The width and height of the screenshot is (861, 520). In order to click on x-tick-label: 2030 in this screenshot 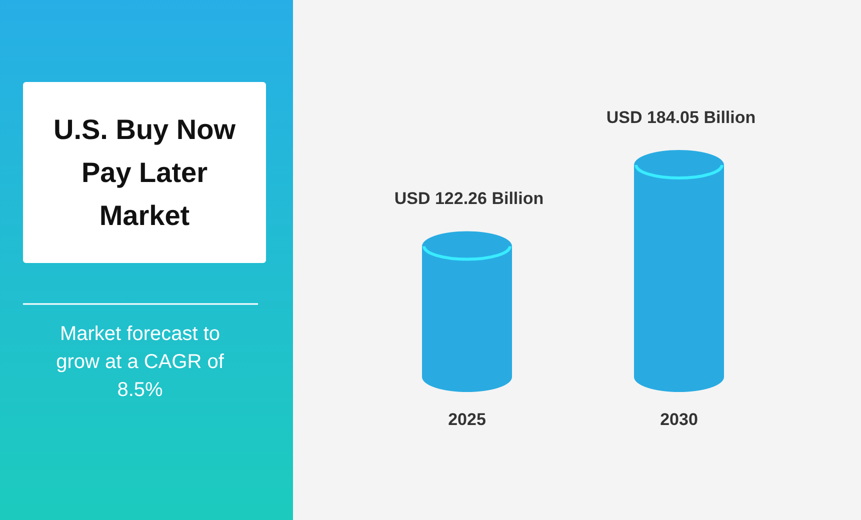, I will do `click(679, 419)`.